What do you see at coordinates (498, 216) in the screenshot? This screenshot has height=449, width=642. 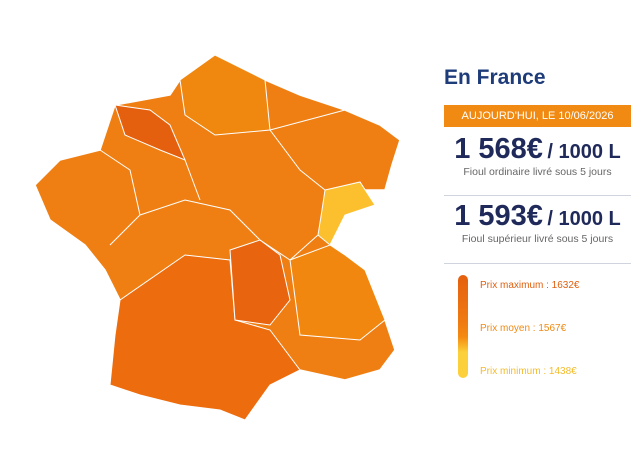 I see `price-amount: 1 593€` at bounding box center [498, 216].